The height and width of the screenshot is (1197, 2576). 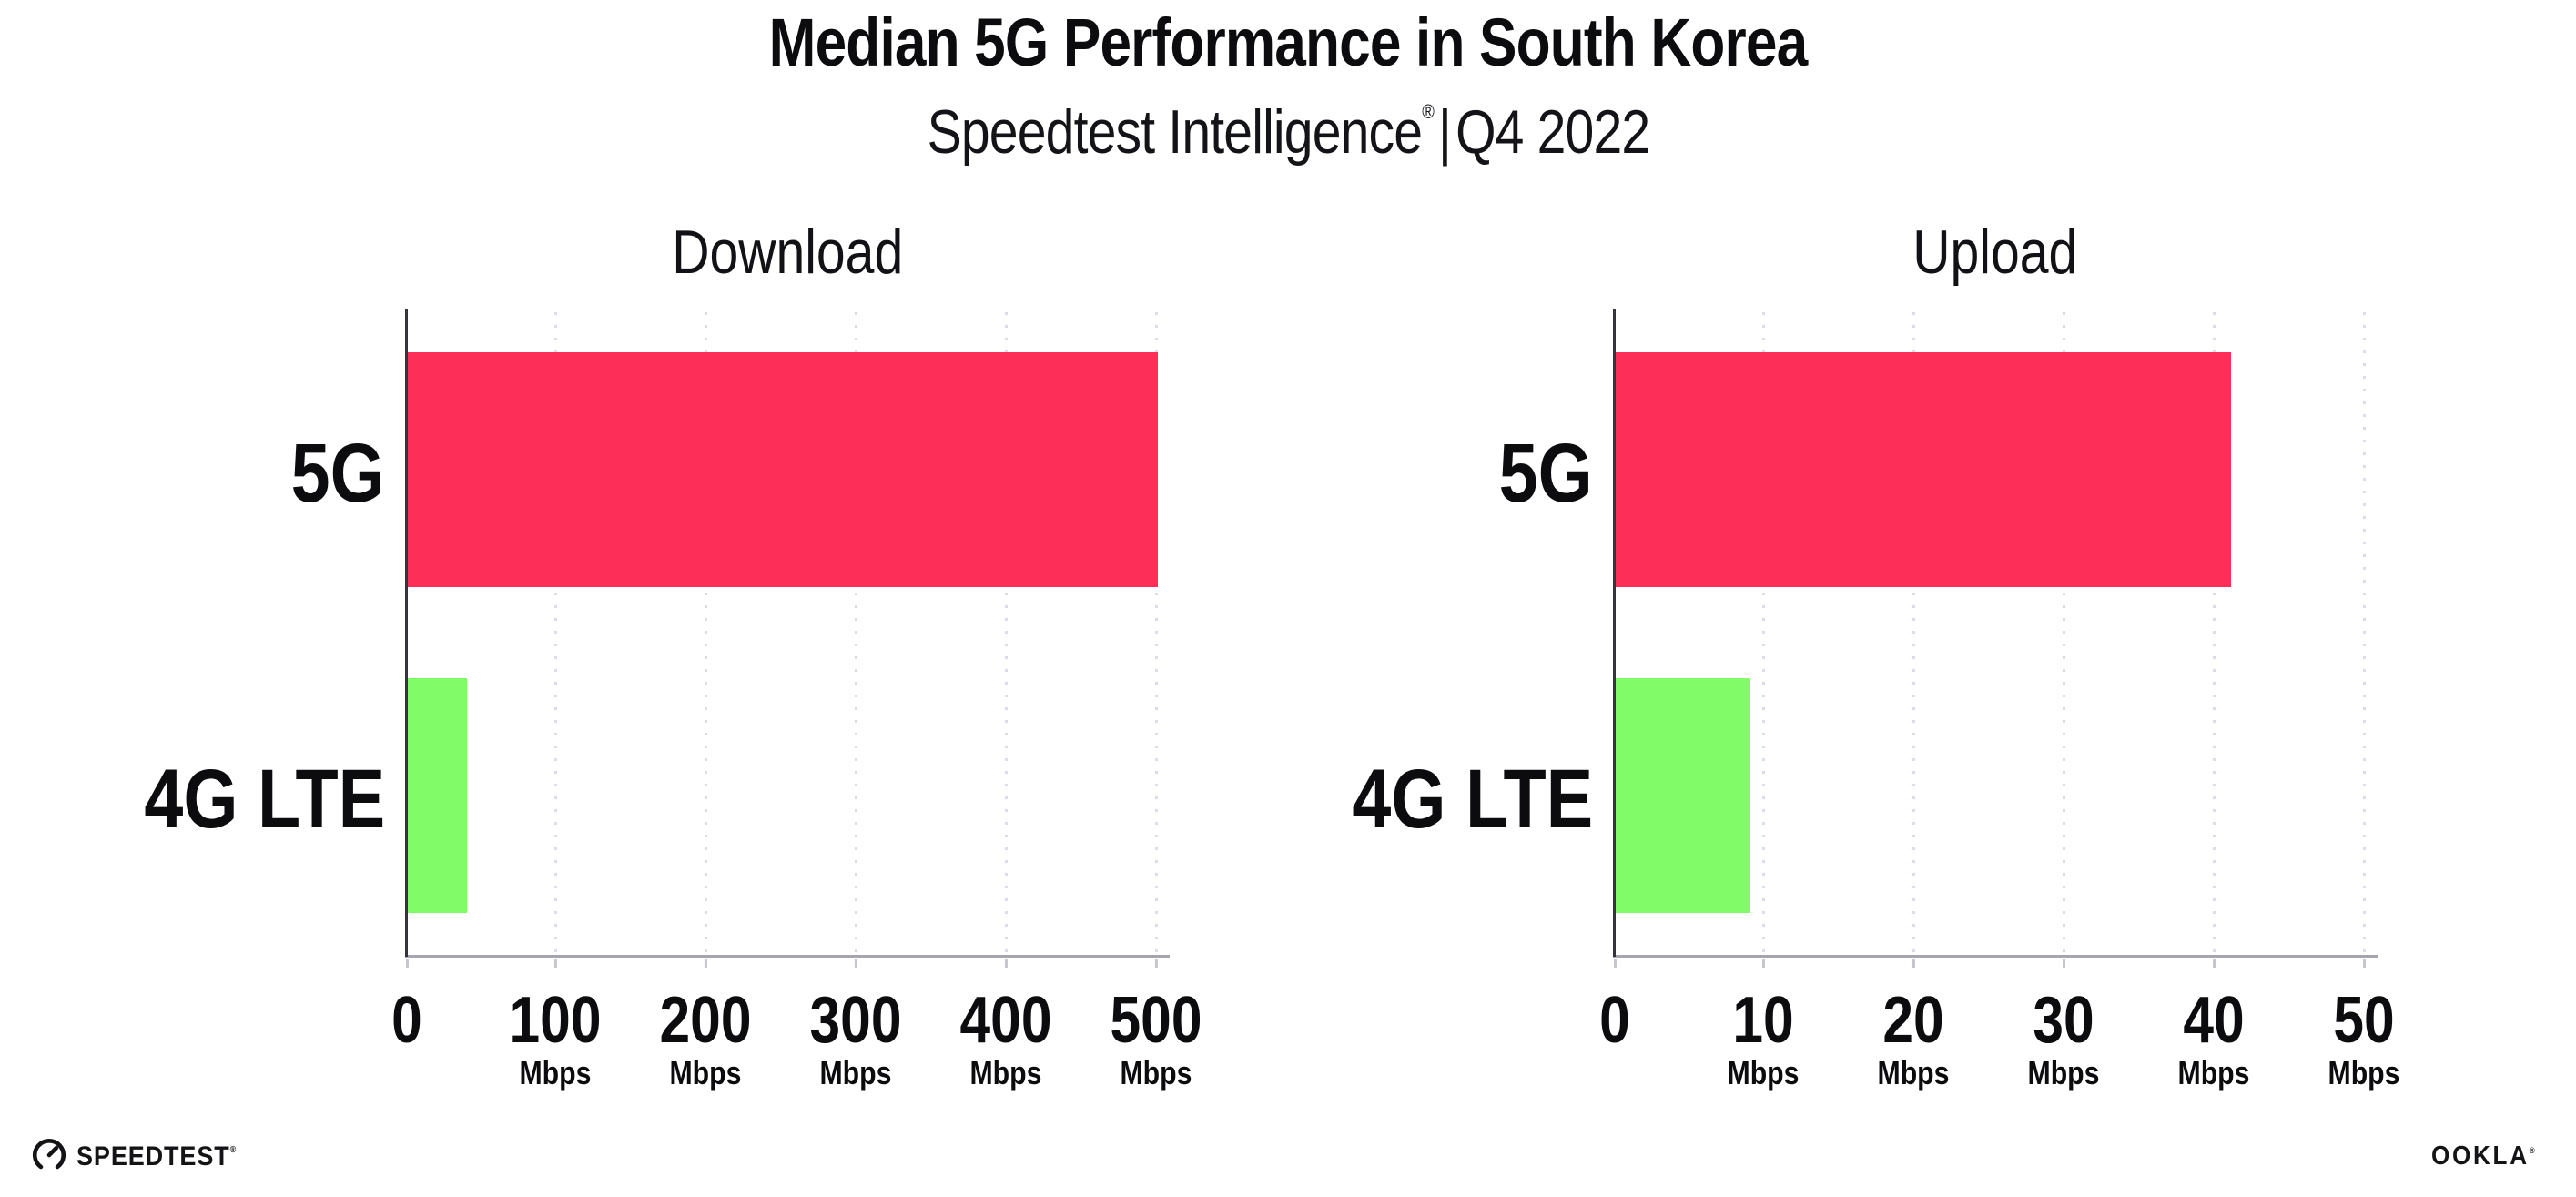 I want to click on page-subtitle: Speedtest Intelligence®|Q4 2022, so click(x=1288, y=132).